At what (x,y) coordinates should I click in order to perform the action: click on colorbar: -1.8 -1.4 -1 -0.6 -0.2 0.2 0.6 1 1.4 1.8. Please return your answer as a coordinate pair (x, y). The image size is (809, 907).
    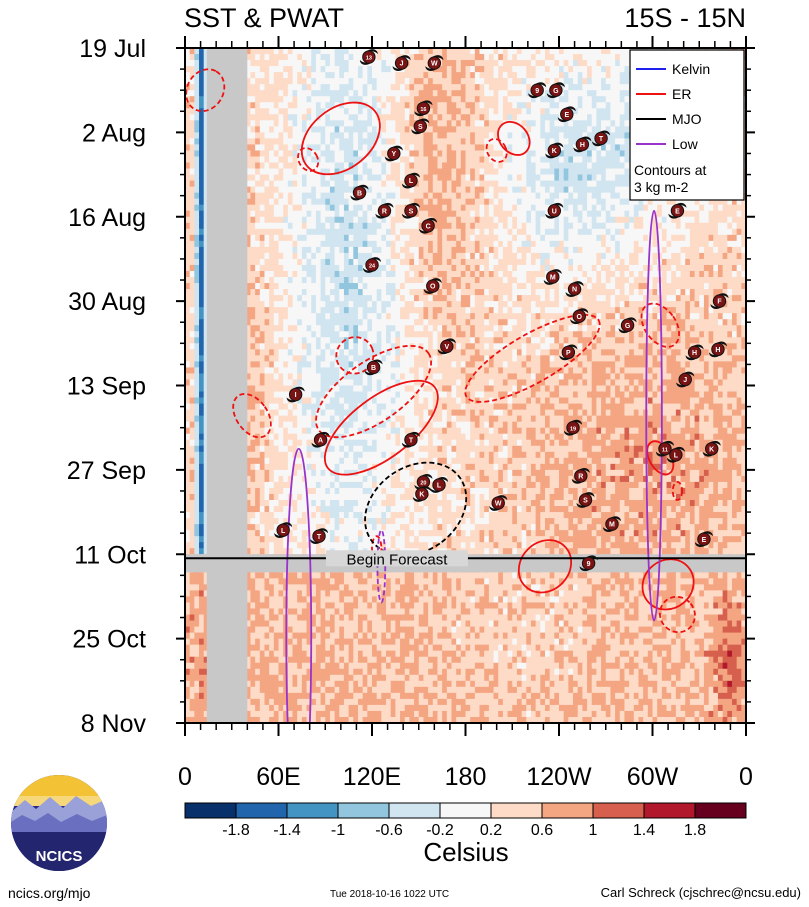
    Looking at the image, I should click on (465, 820).